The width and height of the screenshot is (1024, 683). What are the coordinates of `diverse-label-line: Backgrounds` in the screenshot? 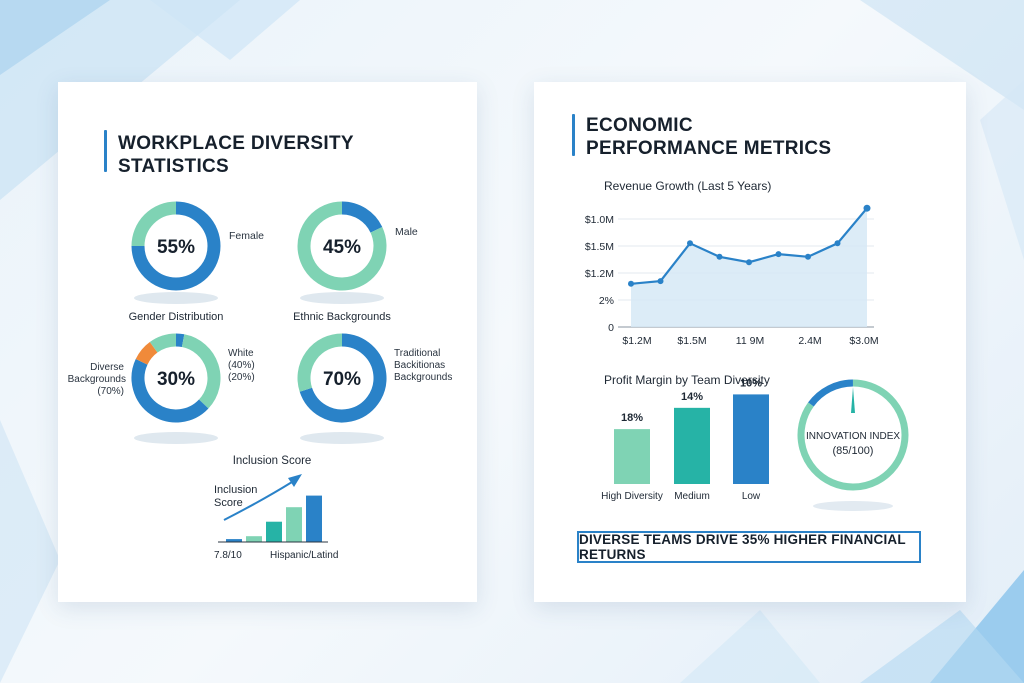 It's located at (97, 379).